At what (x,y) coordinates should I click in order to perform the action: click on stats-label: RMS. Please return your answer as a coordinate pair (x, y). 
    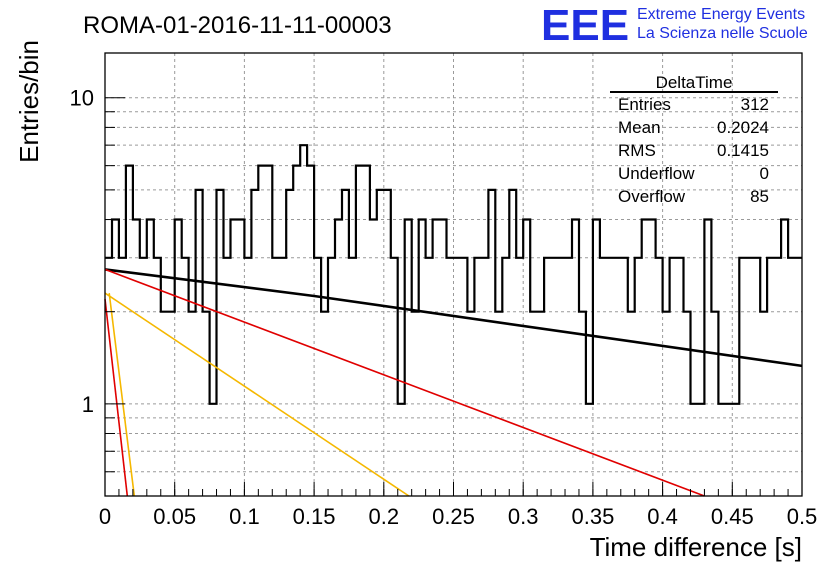
    Looking at the image, I should click on (637, 150).